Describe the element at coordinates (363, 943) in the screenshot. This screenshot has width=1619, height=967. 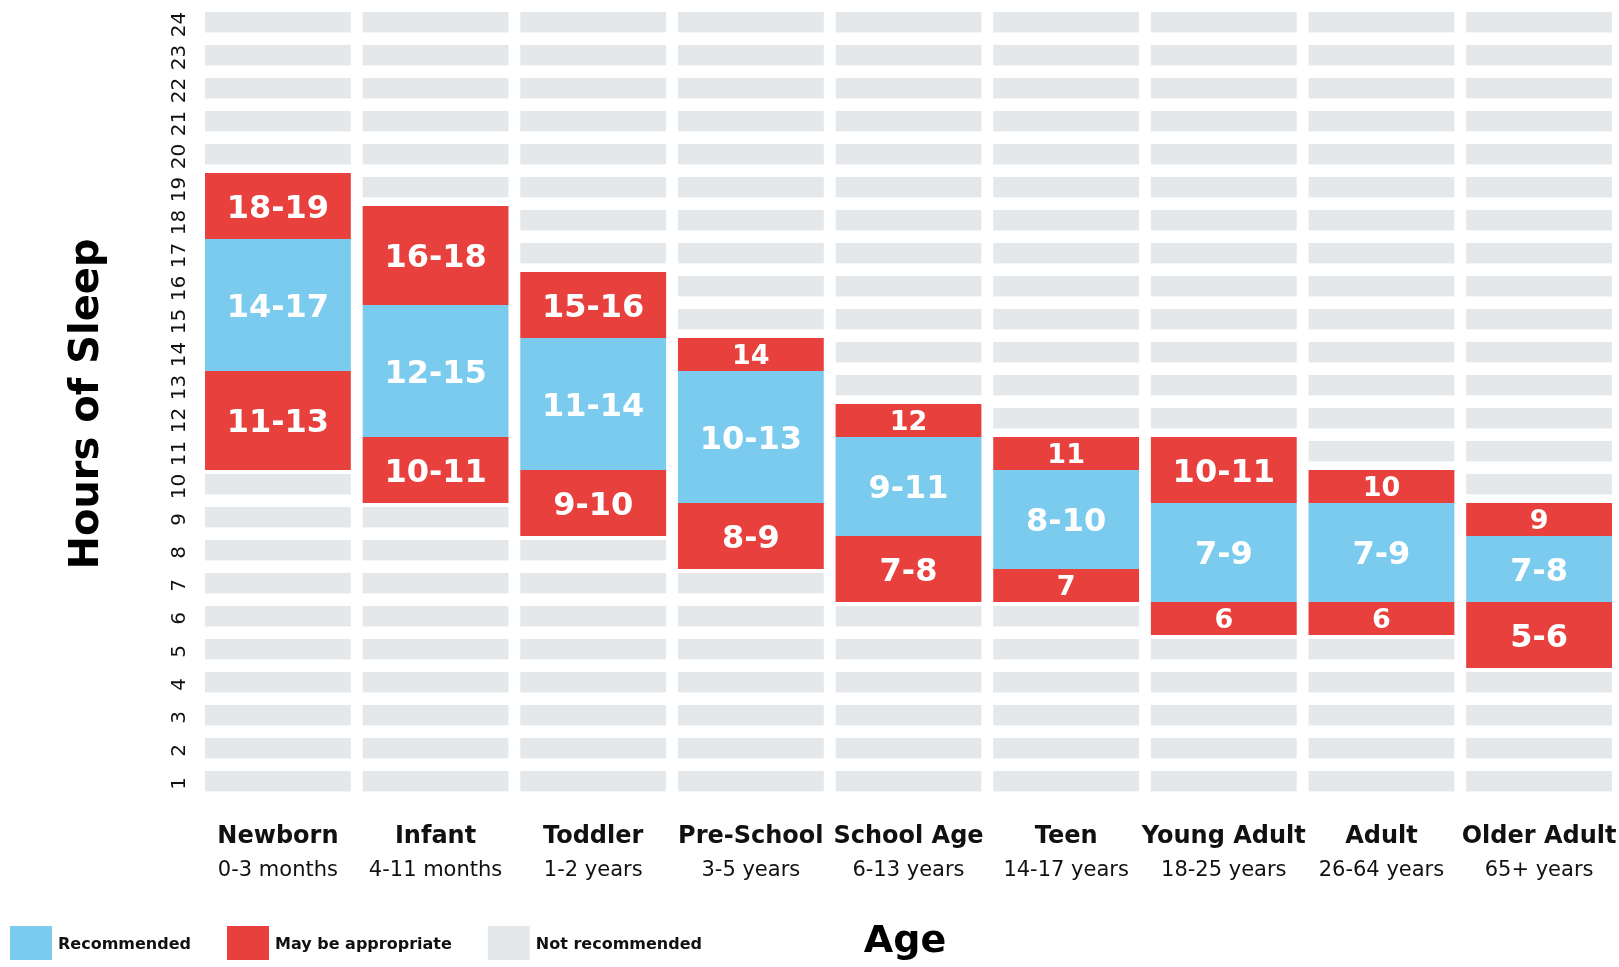
I see `legend-label: May be appropriate` at that location.